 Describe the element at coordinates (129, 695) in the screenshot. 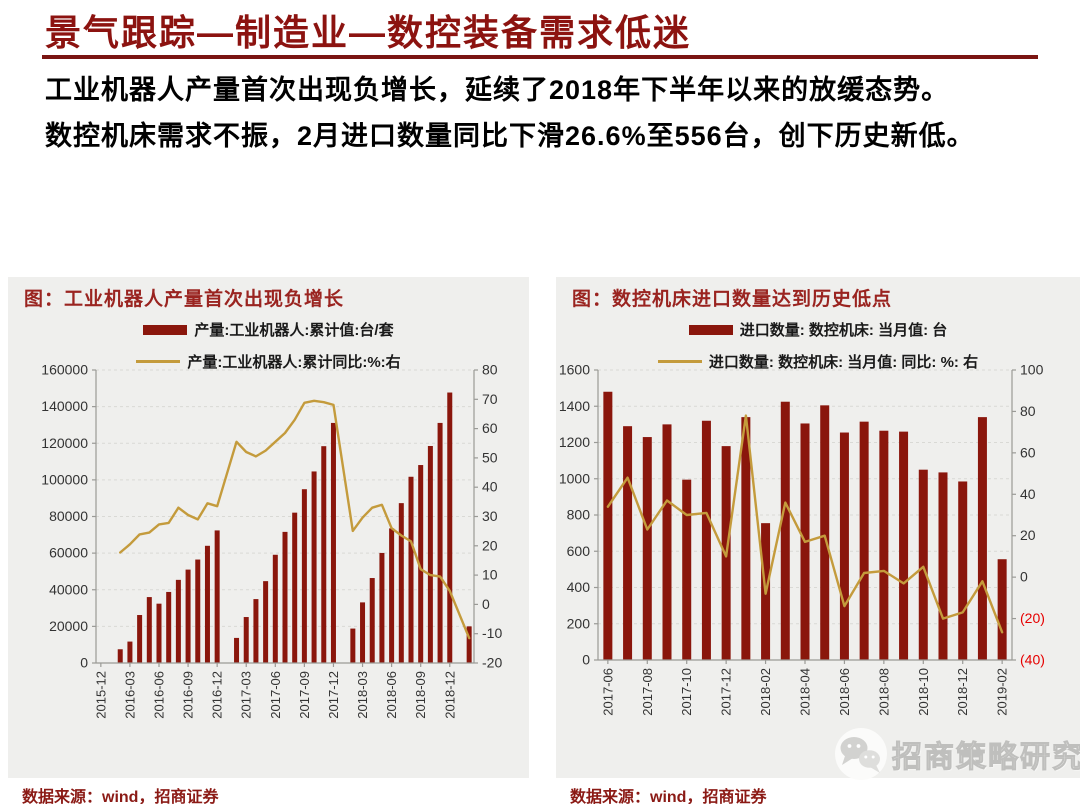

I see `svg-text: 2016-03` at that location.